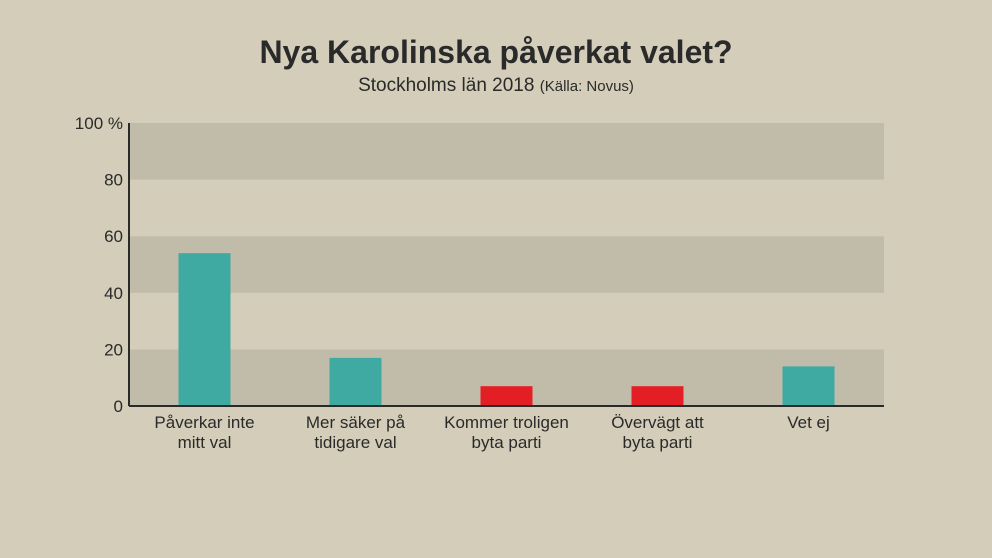  Describe the element at coordinates (586, 86) in the screenshot. I see `source-note: (Källa: Novus)` at that location.